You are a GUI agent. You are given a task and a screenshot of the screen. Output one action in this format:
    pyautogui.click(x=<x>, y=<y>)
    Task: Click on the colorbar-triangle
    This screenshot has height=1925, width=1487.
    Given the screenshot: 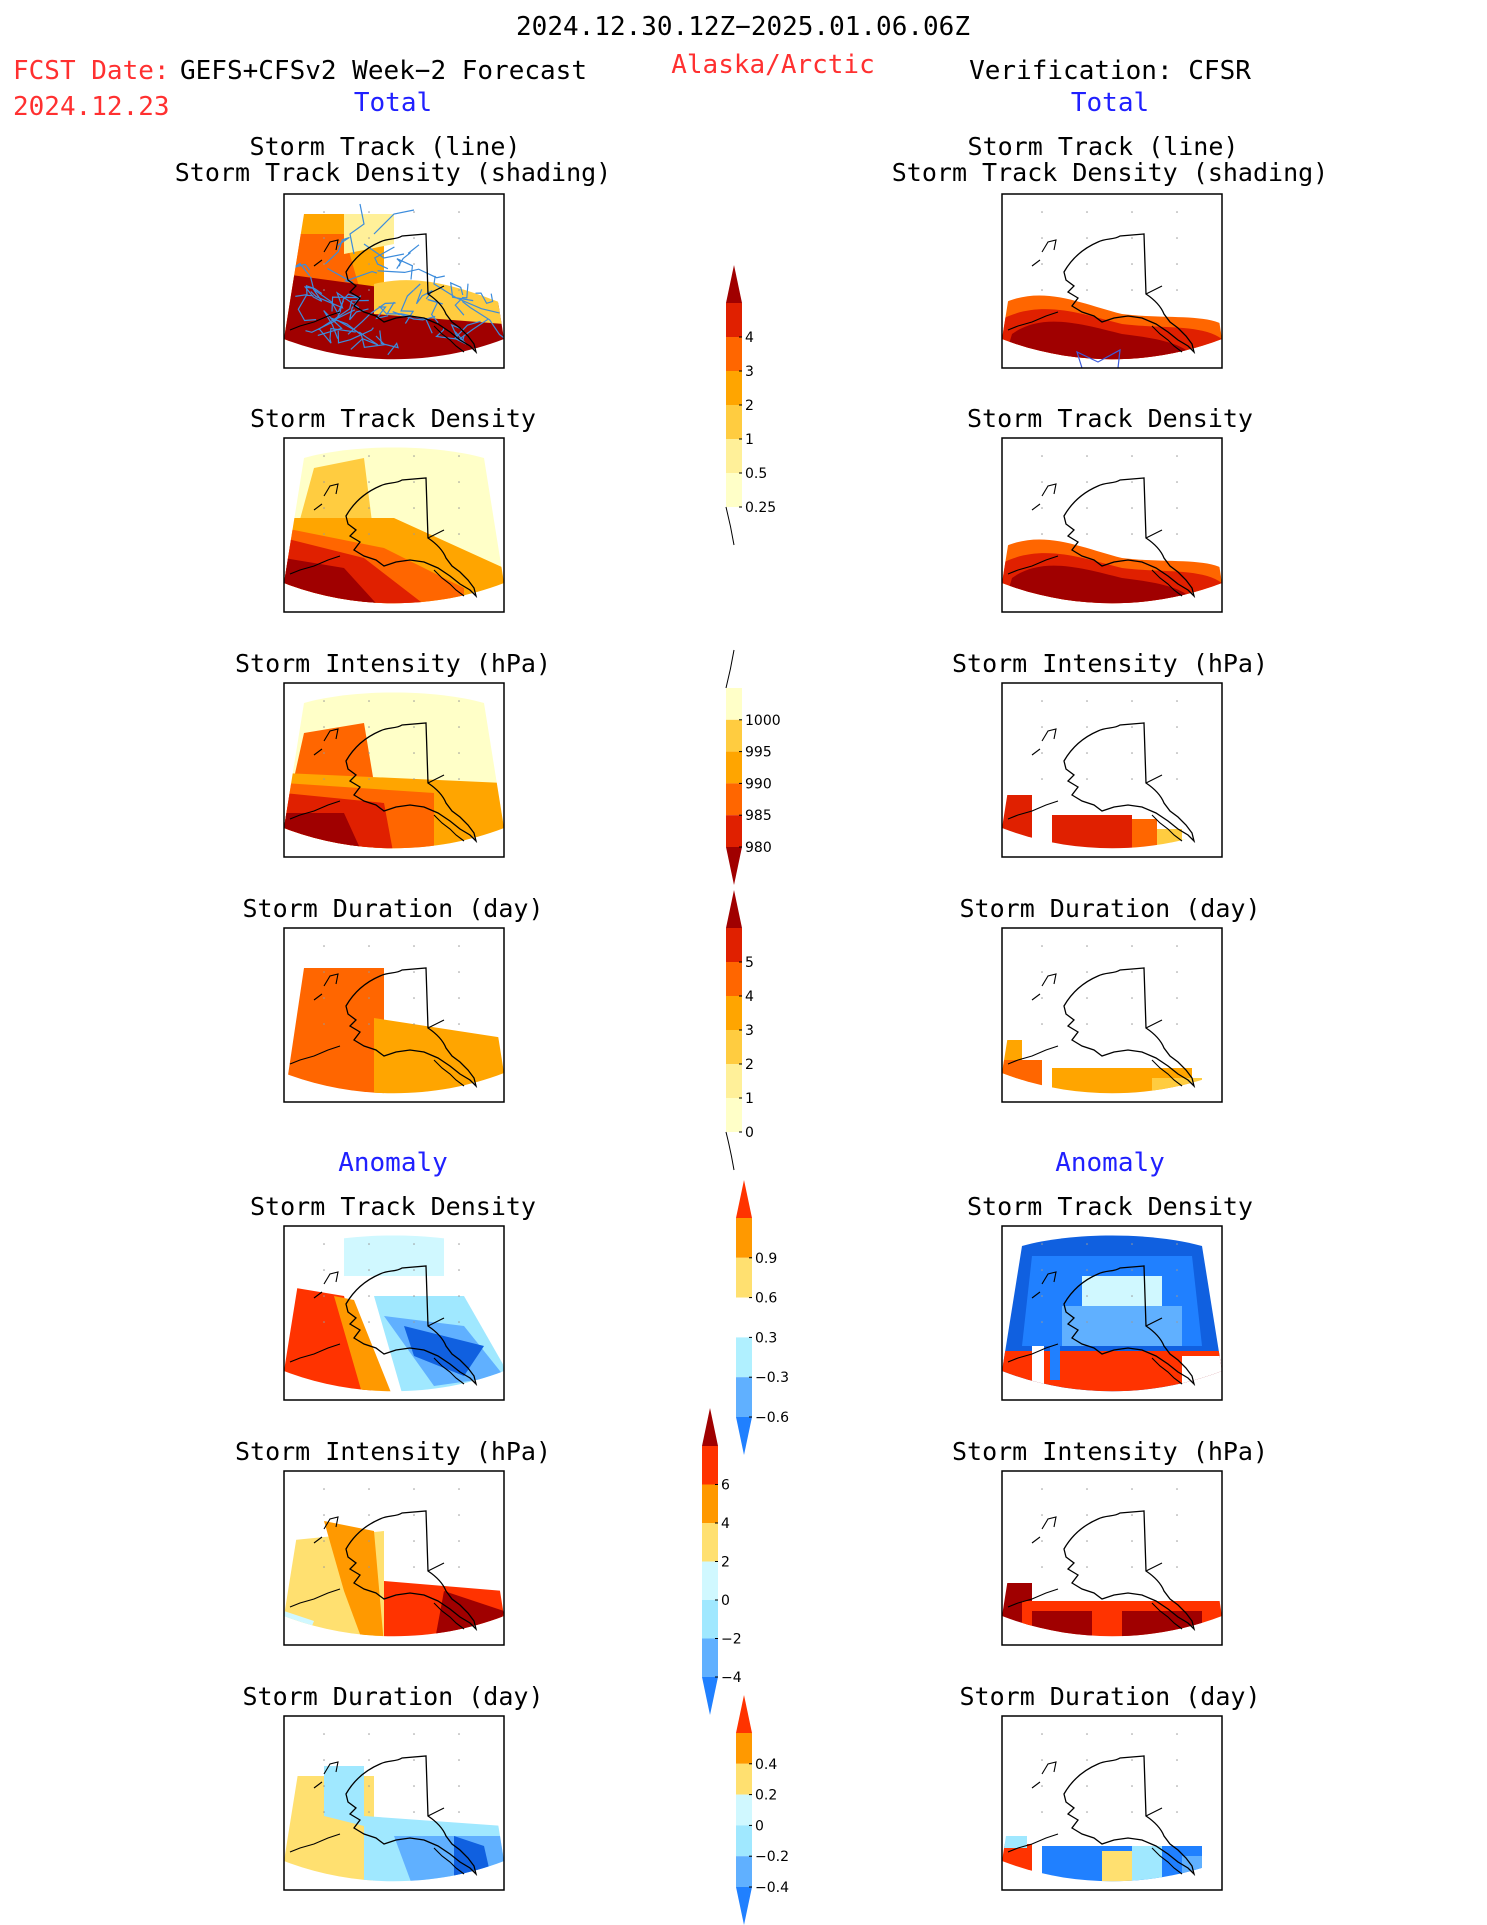 What is the action you would take?
    pyautogui.click(x=734, y=909)
    